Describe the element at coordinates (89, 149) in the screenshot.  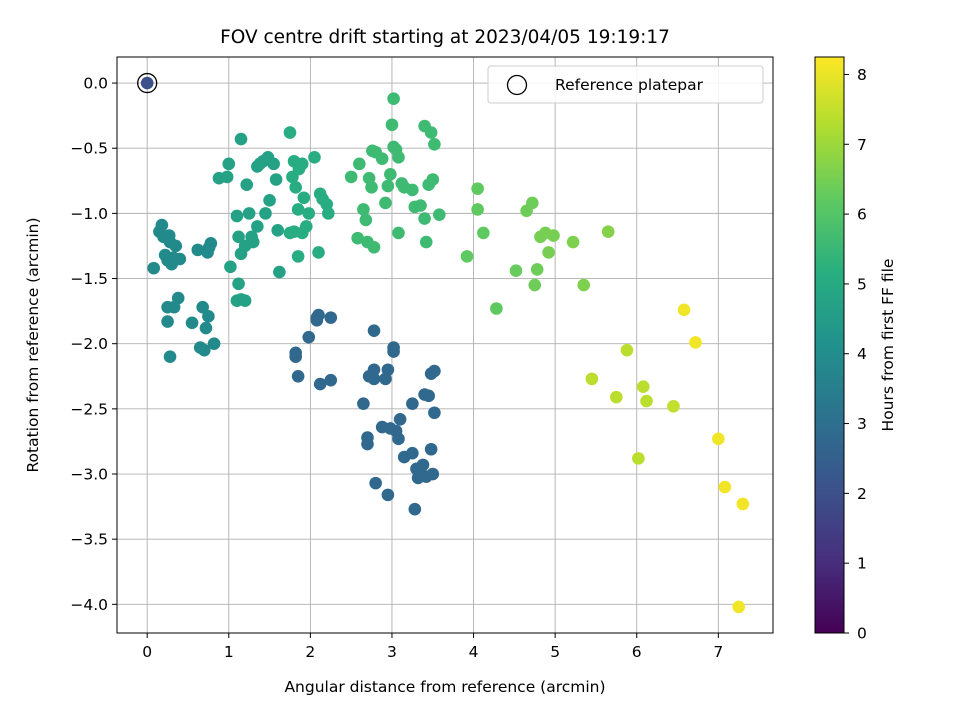
I see `y-tick-label: −0.5` at that location.